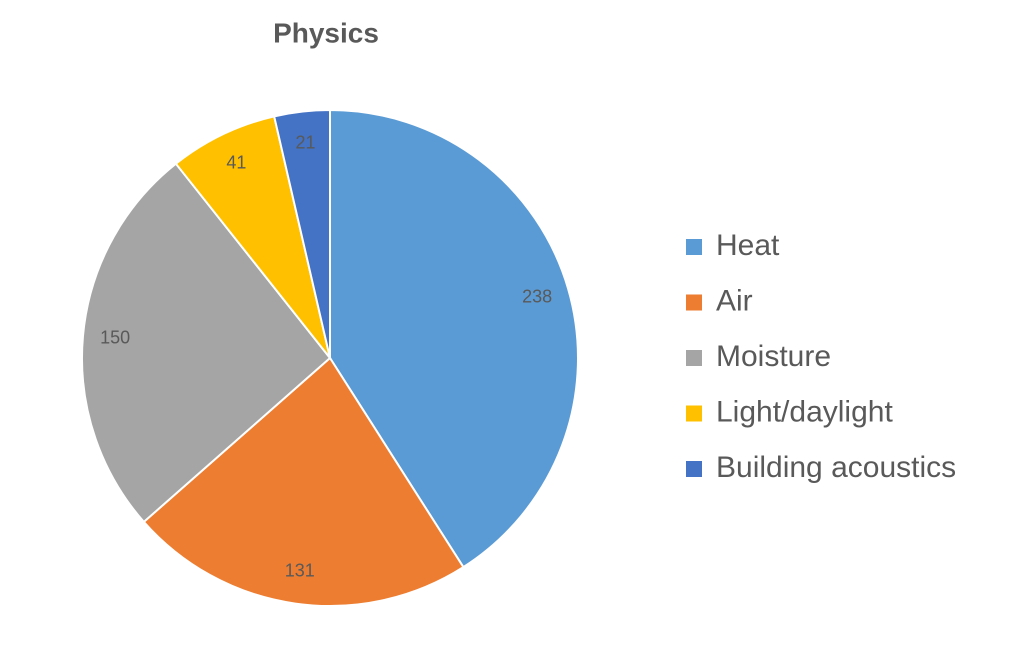  I want to click on legend-label: Building acoustics, so click(836, 467).